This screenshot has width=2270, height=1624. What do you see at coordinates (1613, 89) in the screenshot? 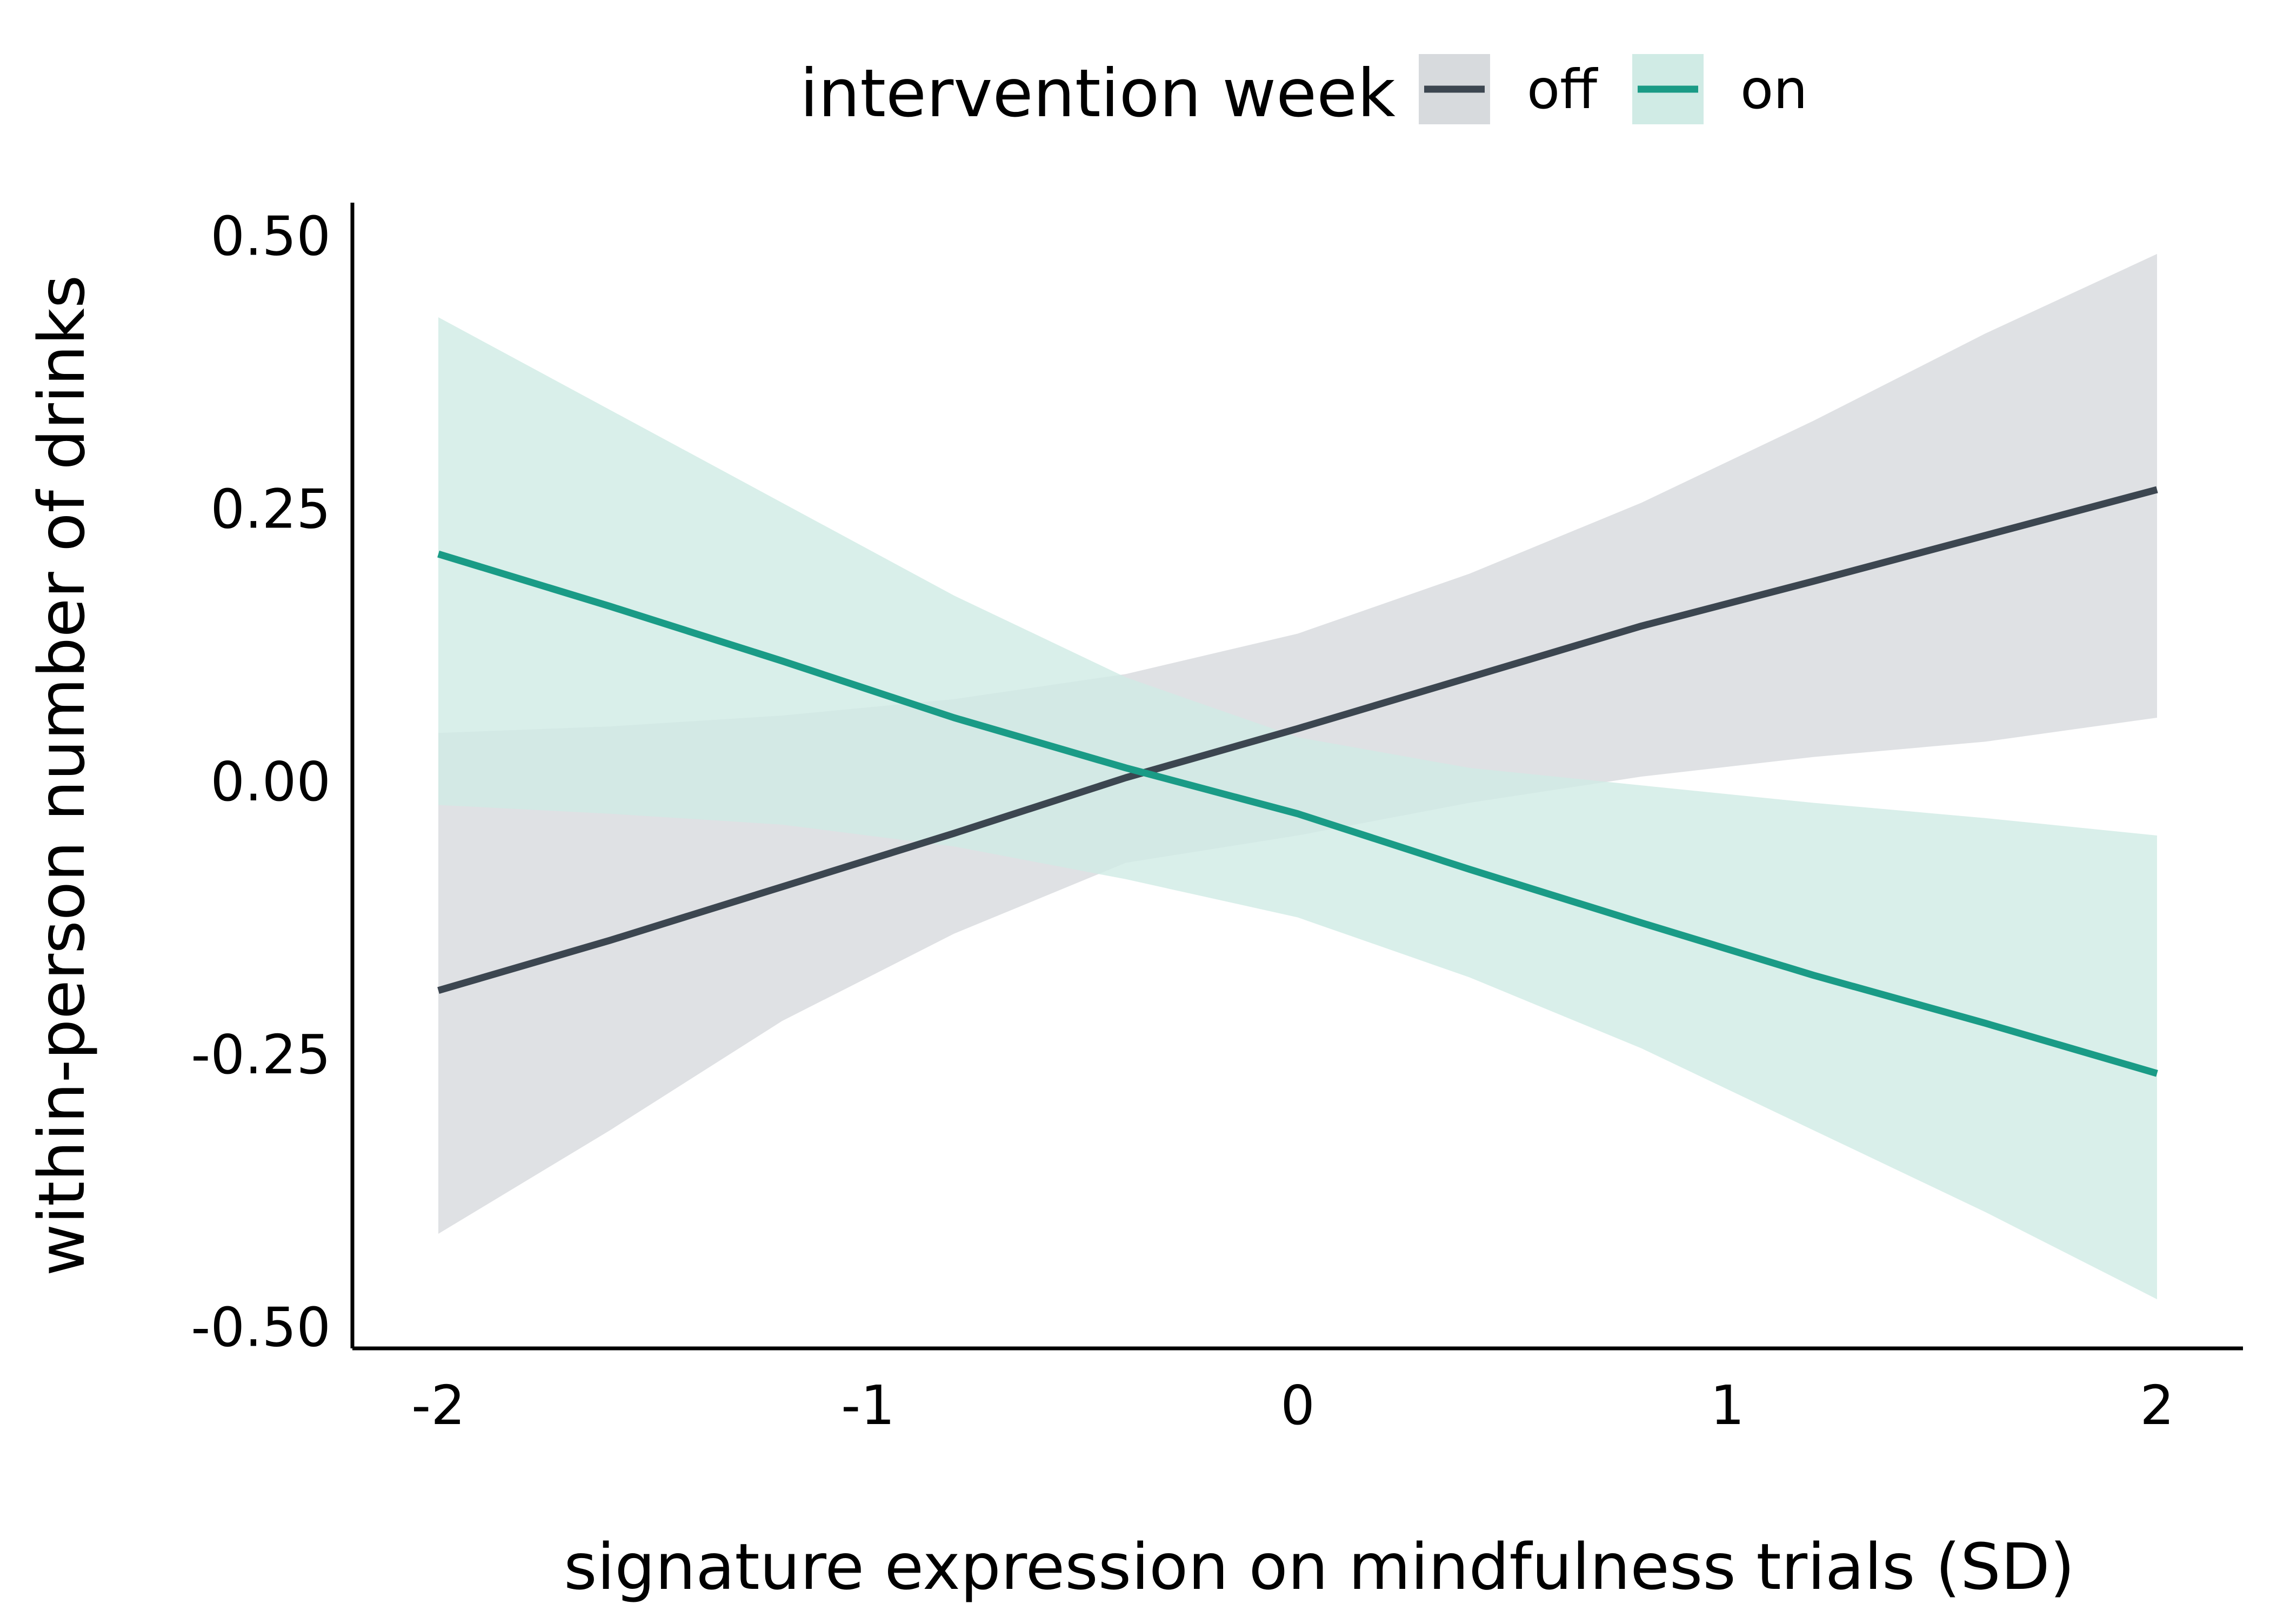
I see `legend-items: off on` at bounding box center [1613, 89].